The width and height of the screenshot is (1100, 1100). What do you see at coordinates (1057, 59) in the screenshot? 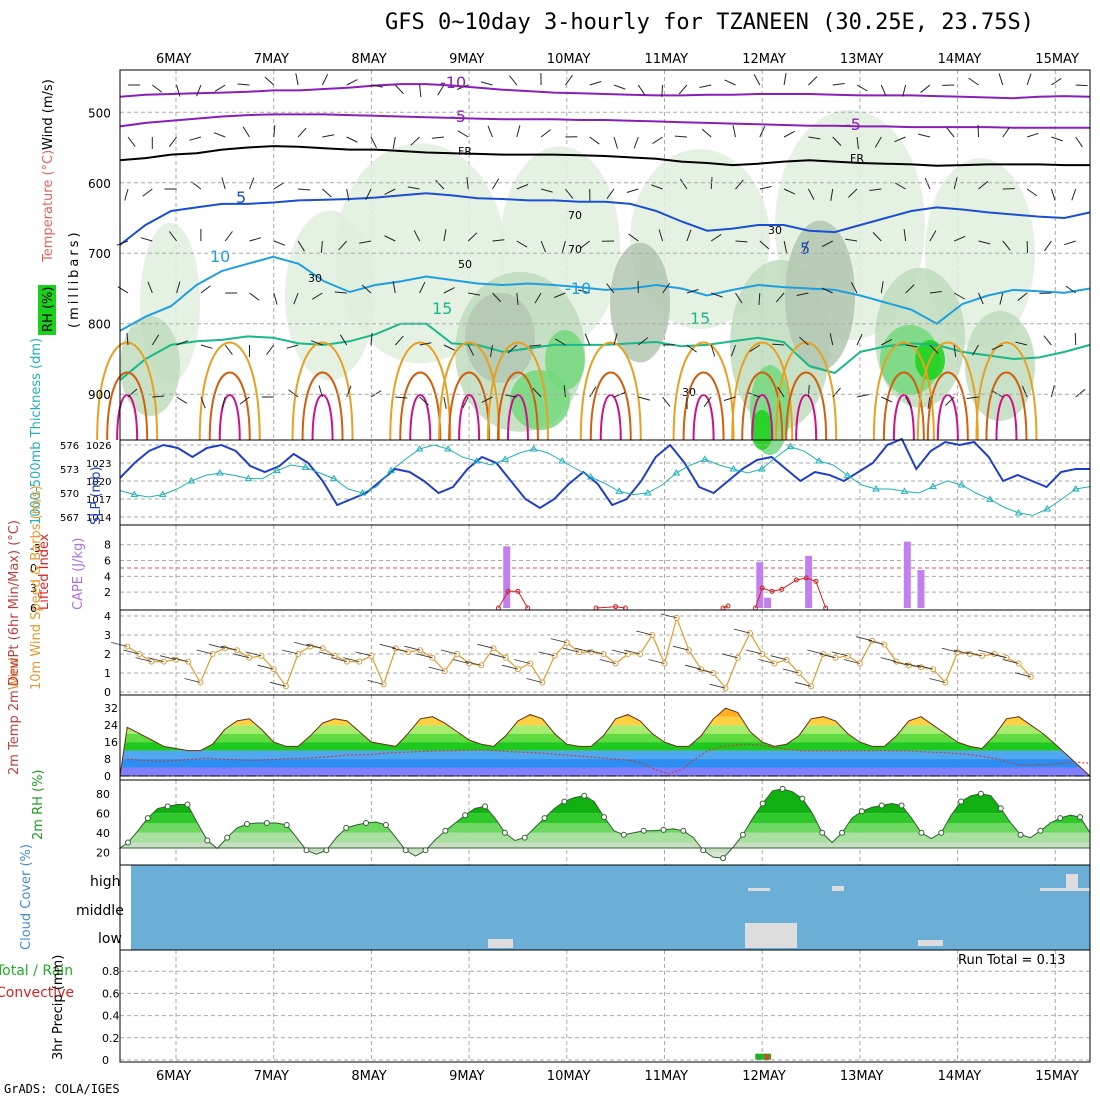
I see `date-label-top: 15MAY` at bounding box center [1057, 59].